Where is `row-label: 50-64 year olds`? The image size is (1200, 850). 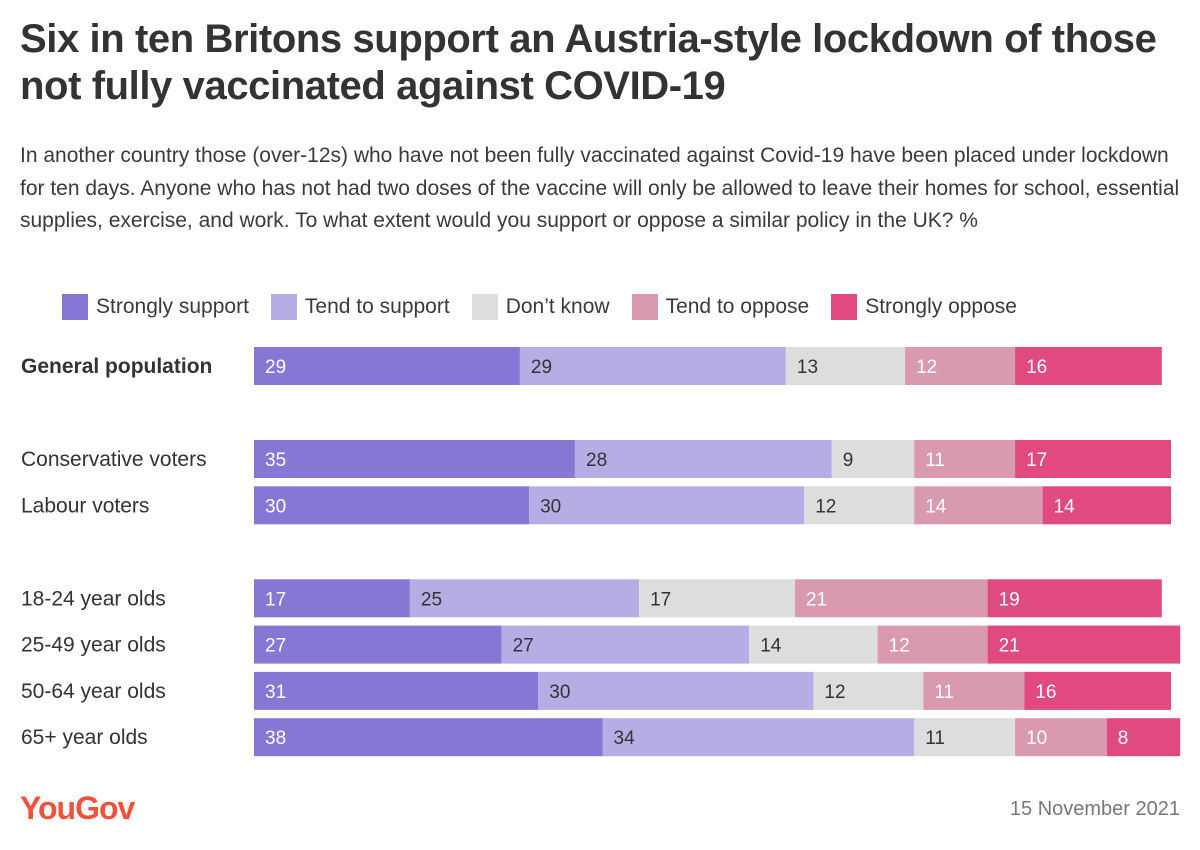 row-label: 50-64 year olds is located at coordinates (93, 691).